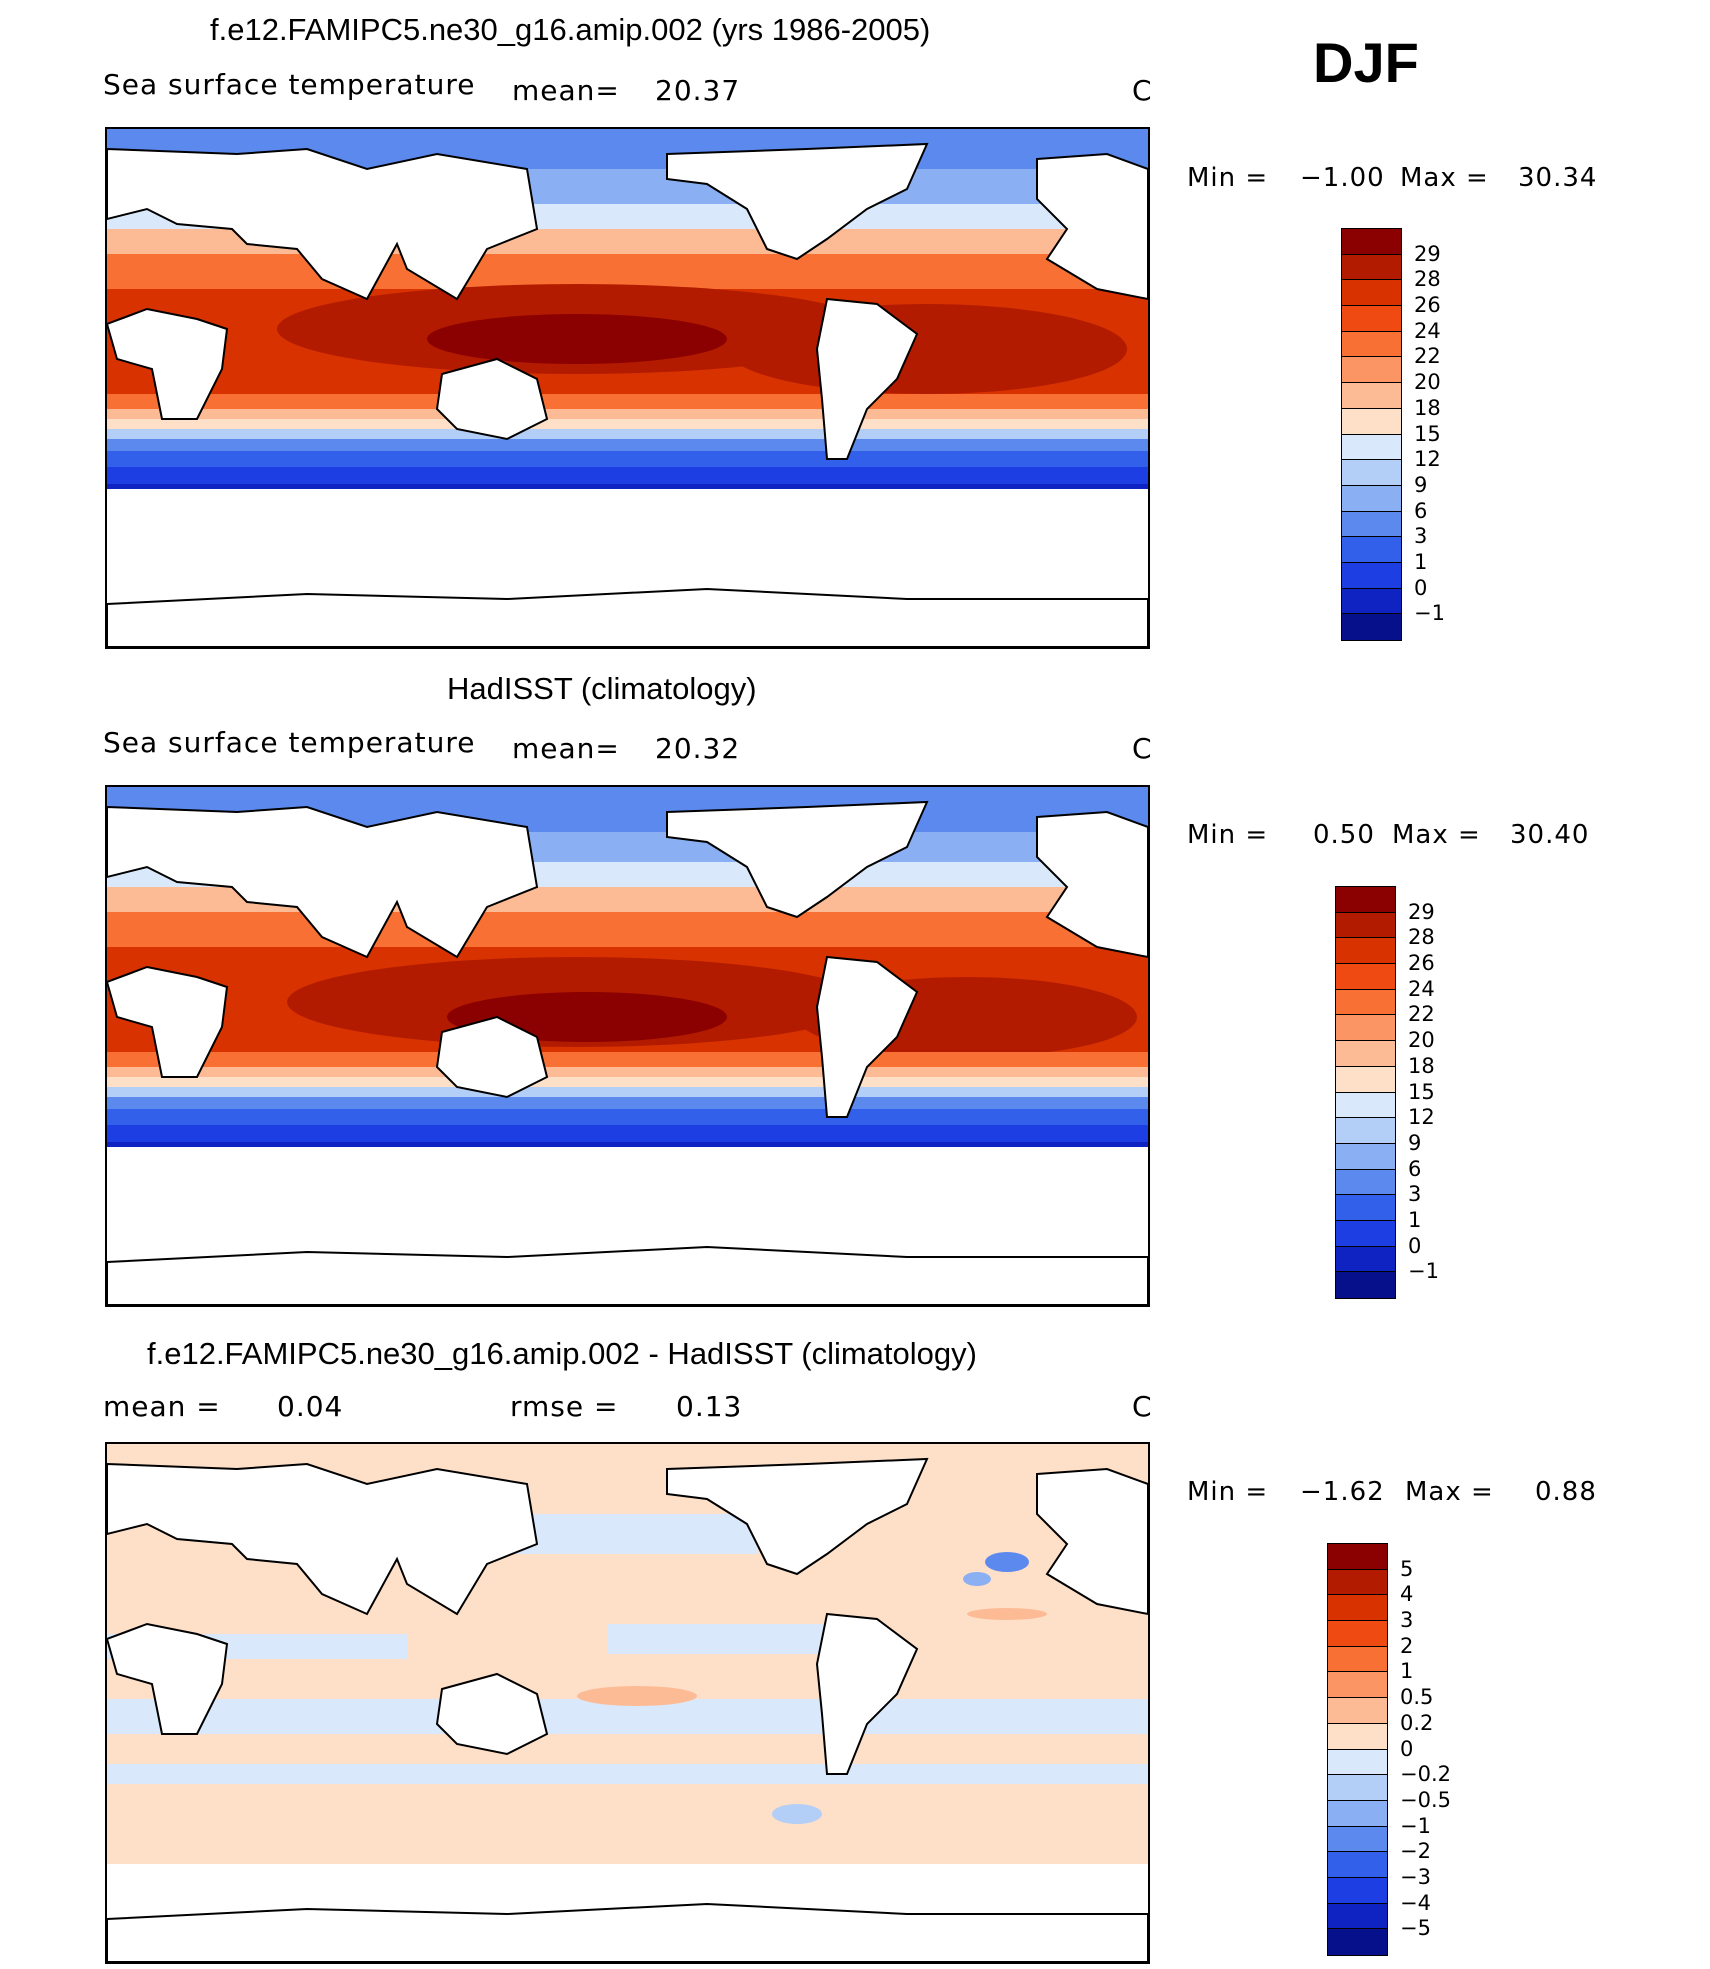 The height and width of the screenshot is (1969, 1710). Describe the element at coordinates (1366, 62) in the screenshot. I see `season-label: DJF` at that location.